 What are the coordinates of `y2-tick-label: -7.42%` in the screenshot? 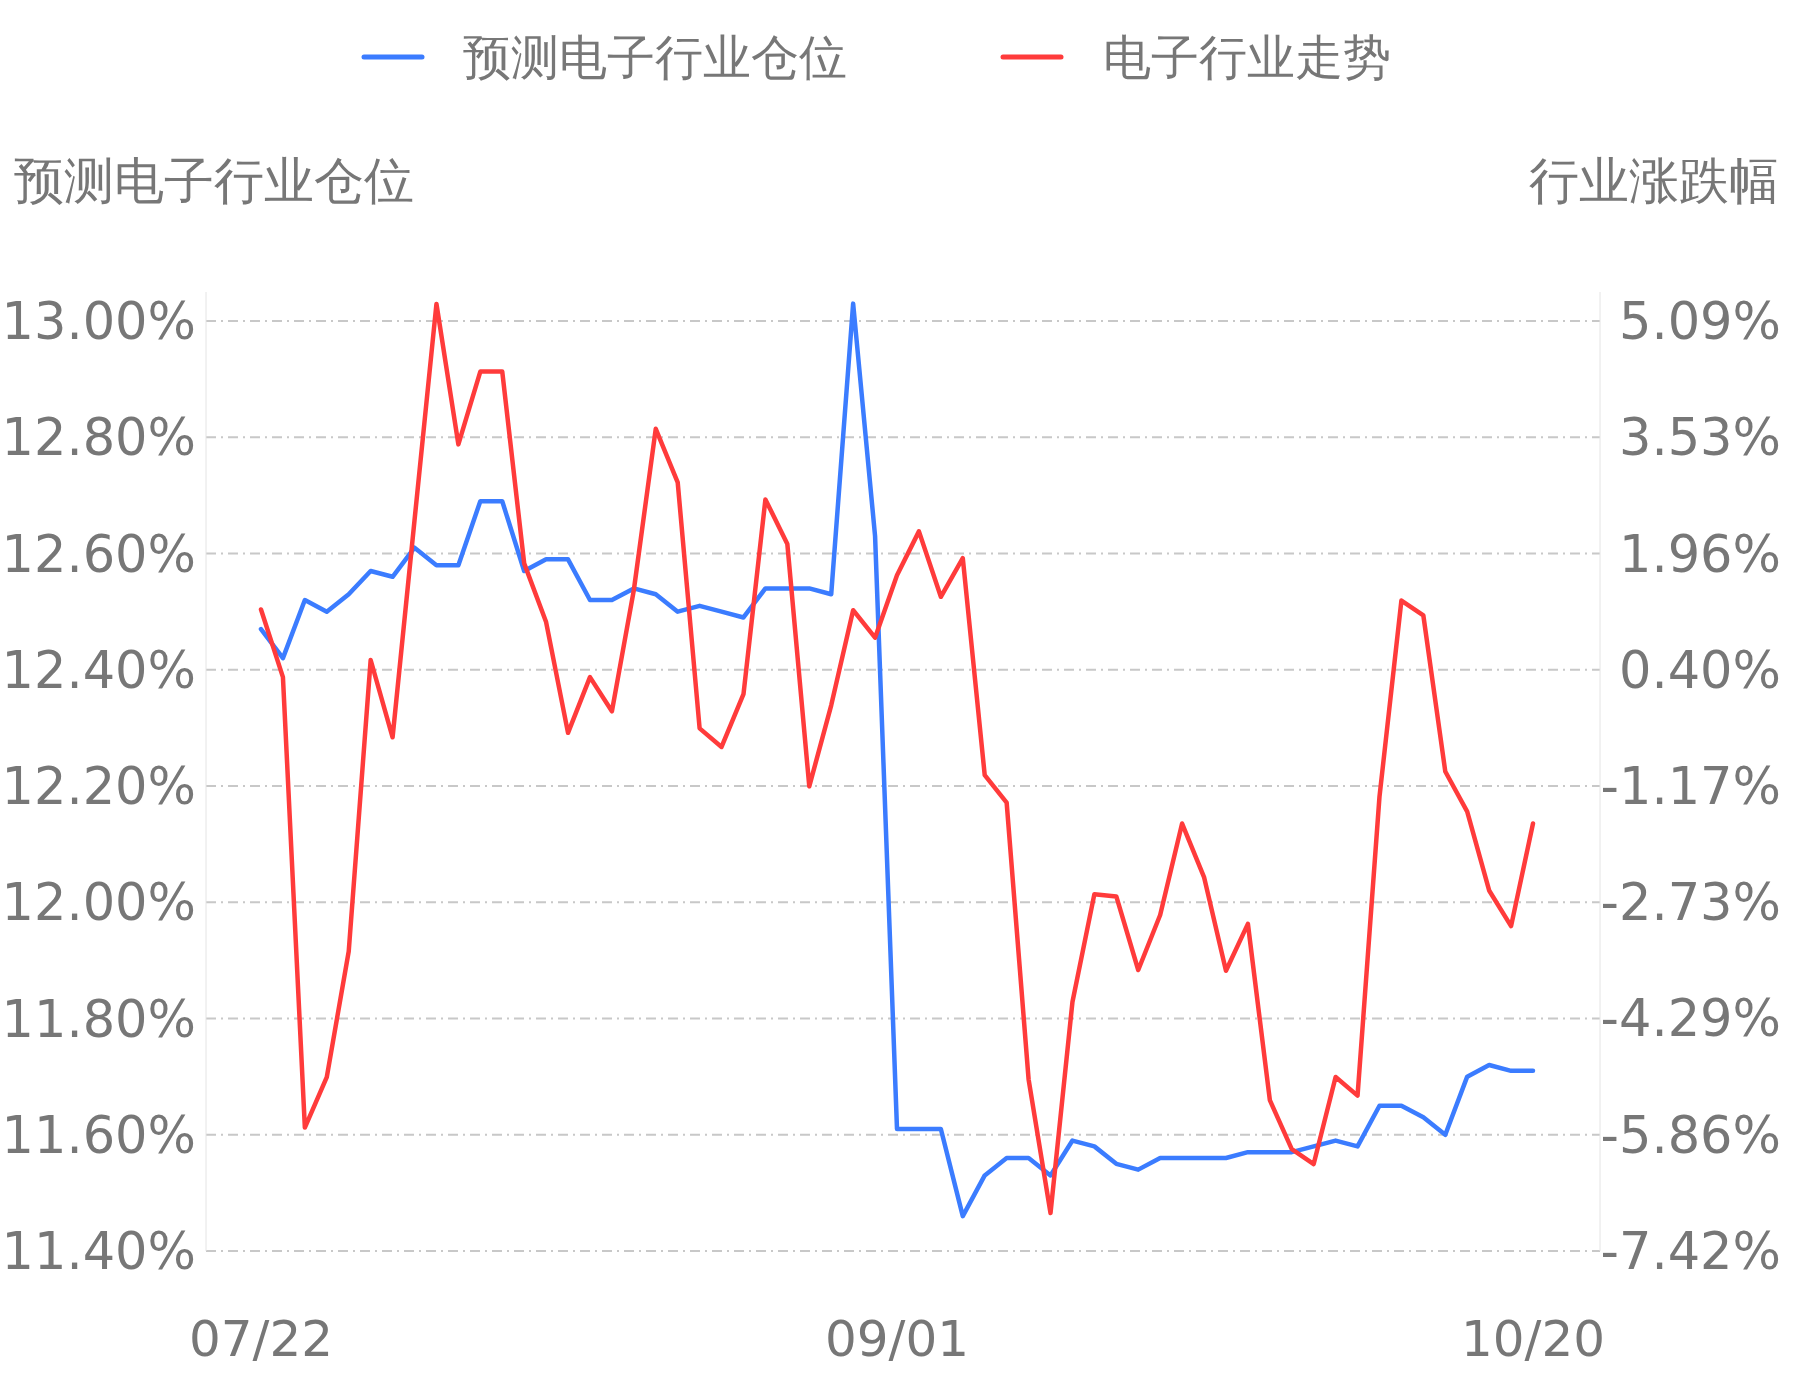 It's located at (1690, 1251).